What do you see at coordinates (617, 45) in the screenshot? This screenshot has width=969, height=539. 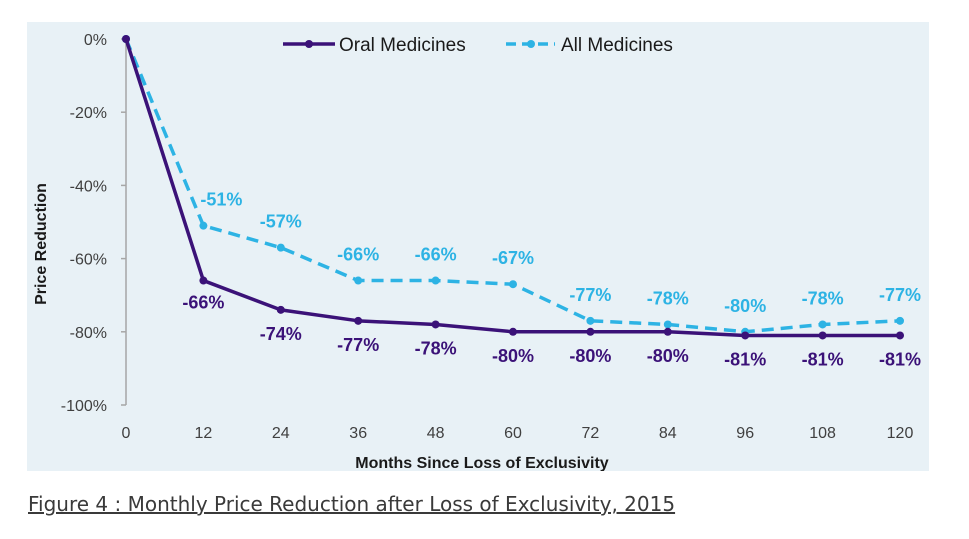 I see `legend-all-label: All Medicines` at bounding box center [617, 45].